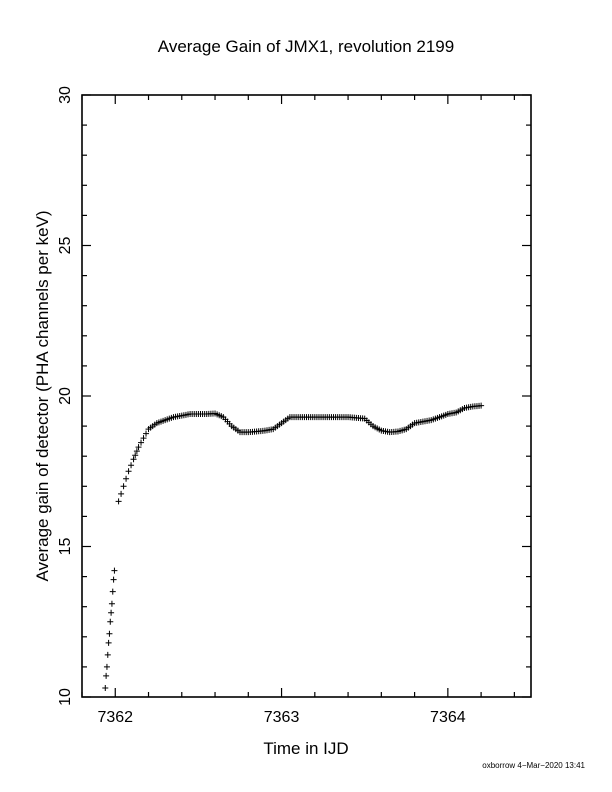 The width and height of the screenshot is (612, 792). I want to click on x-axis-label: Time in IJD, so click(305, 748).